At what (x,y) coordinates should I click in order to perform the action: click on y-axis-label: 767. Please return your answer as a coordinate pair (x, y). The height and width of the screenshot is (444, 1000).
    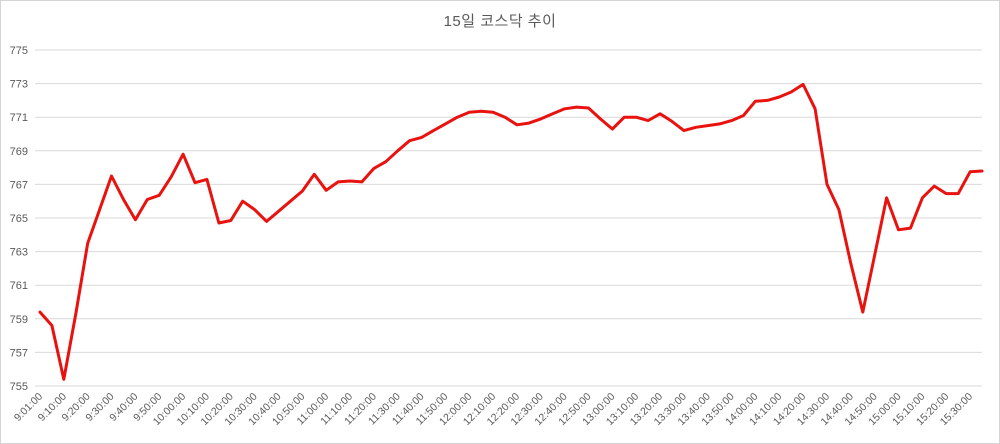
    Looking at the image, I should click on (19, 185).